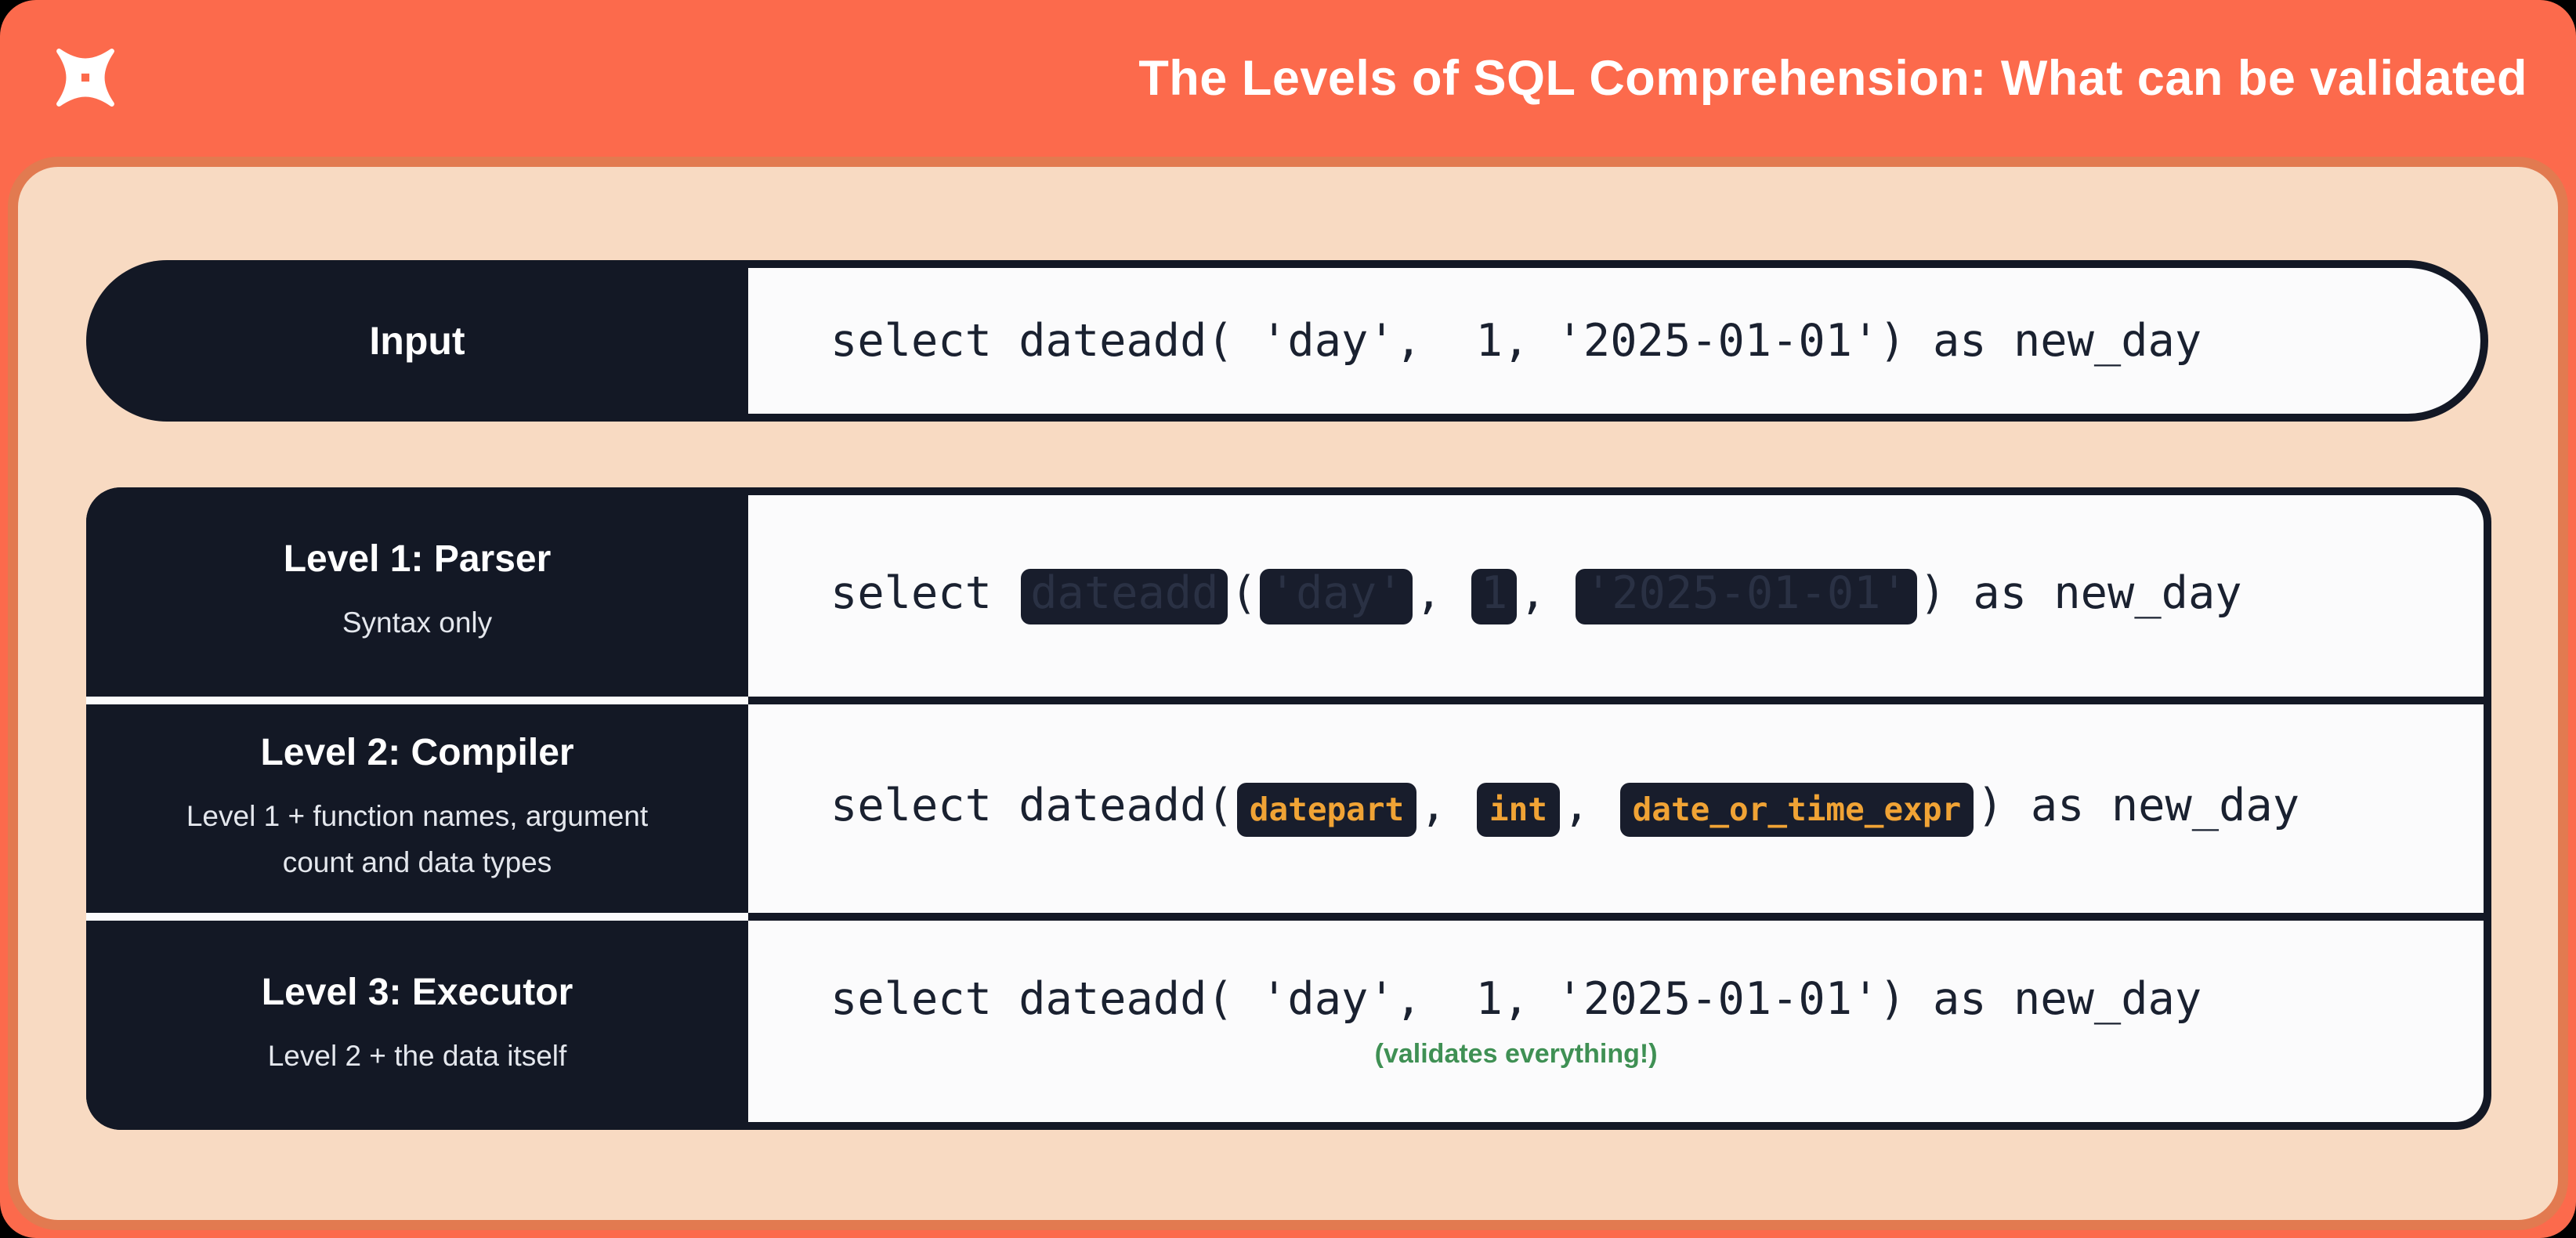  I want to click on level-2-title: Level 2: Compiler, so click(417, 752).